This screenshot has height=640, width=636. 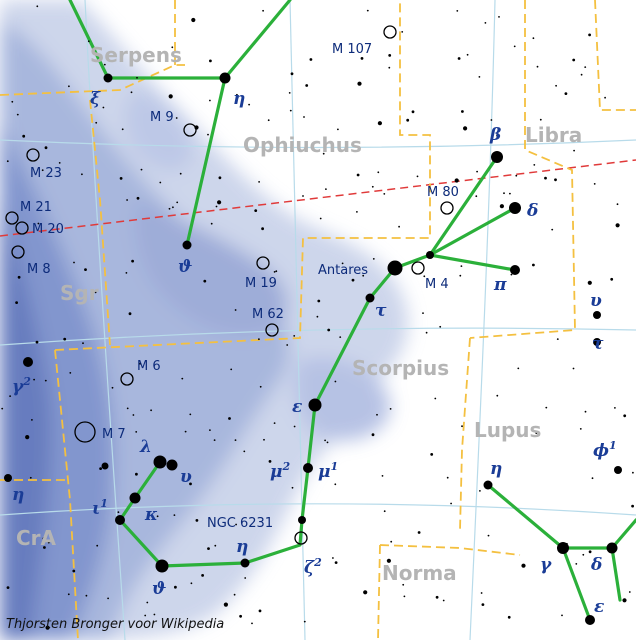 I want to click on star-epsilon-sco, so click(x=315, y=405).